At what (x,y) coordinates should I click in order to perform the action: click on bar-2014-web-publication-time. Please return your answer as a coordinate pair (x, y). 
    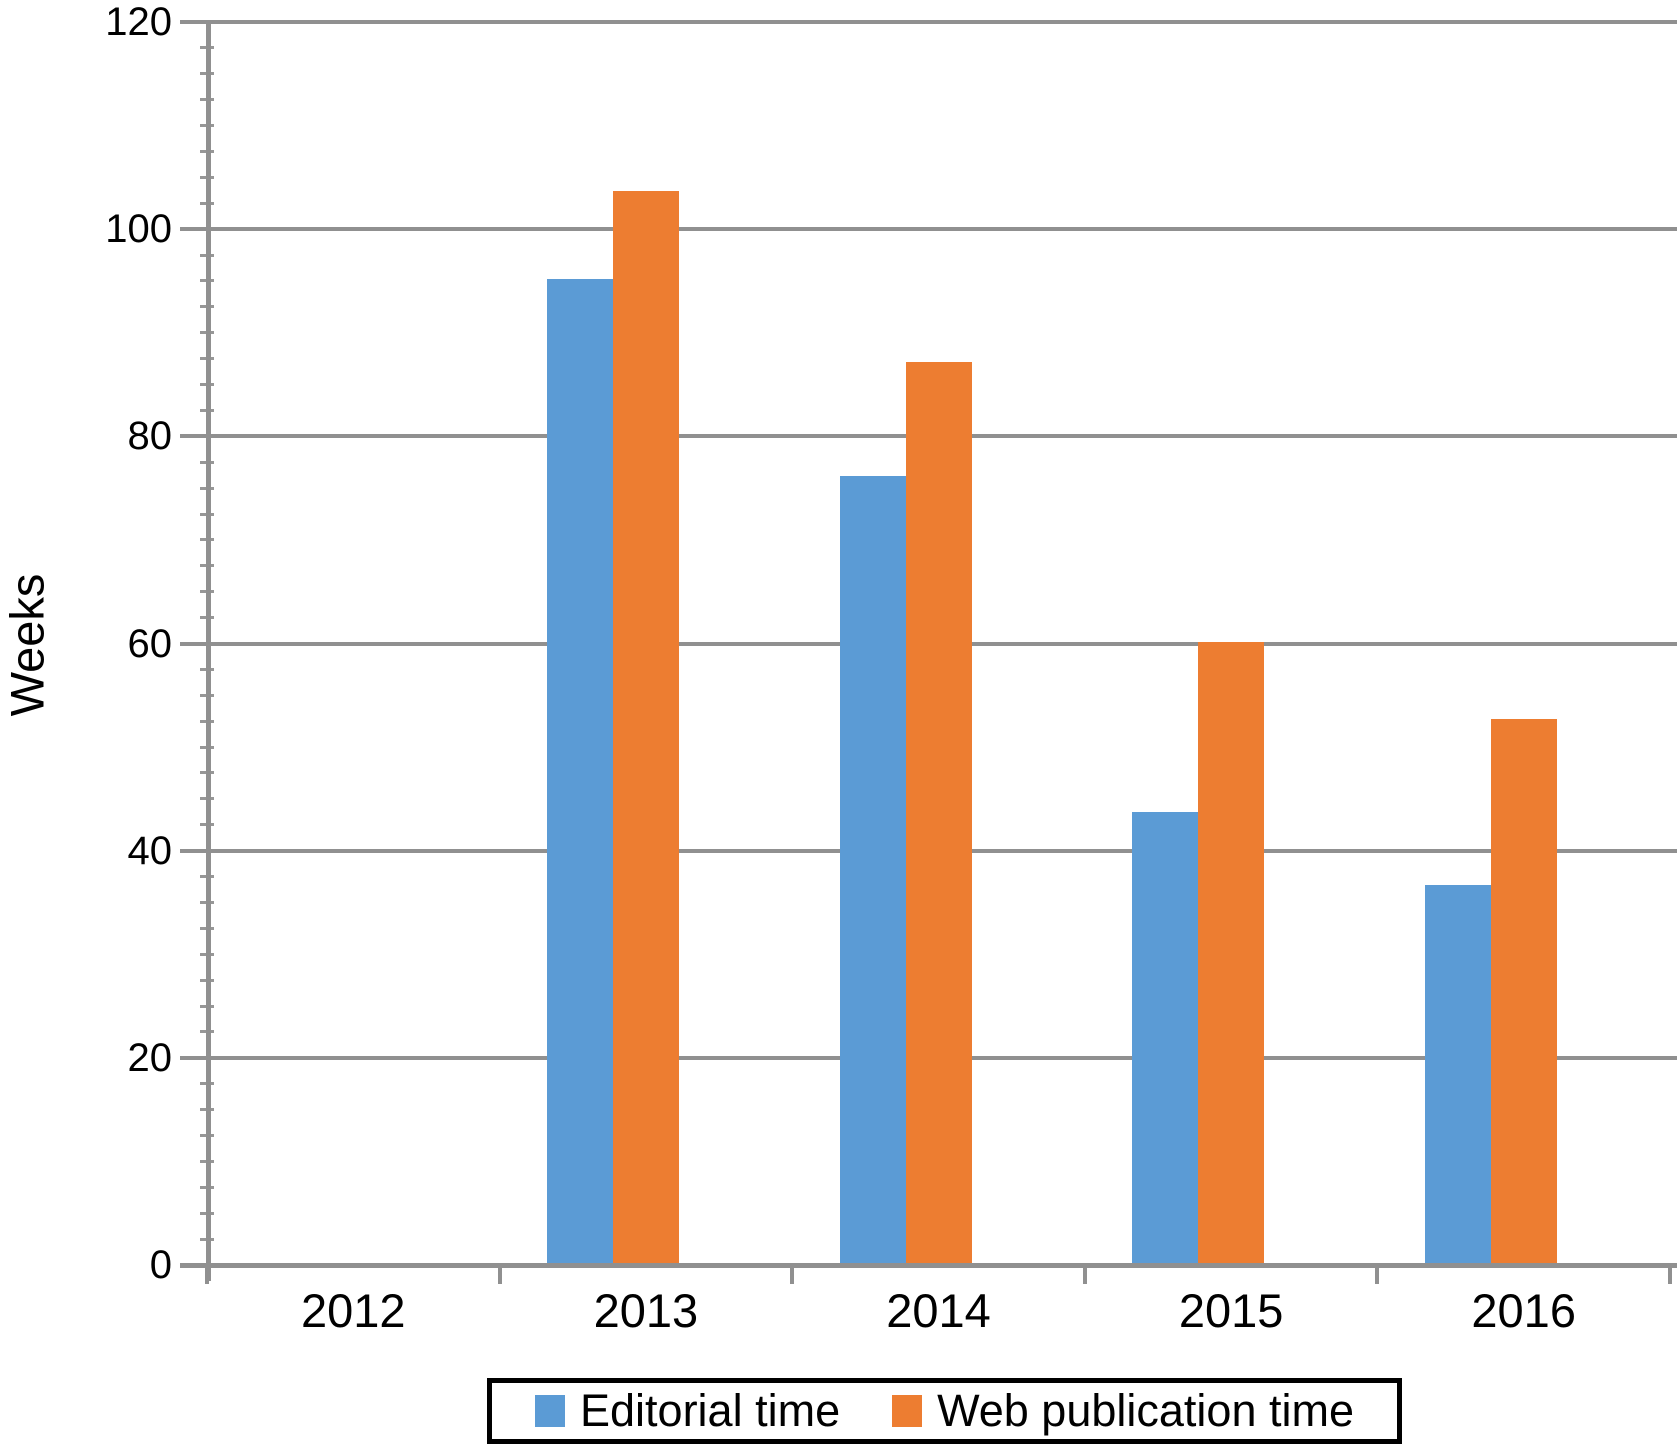
    Looking at the image, I should click on (938, 812).